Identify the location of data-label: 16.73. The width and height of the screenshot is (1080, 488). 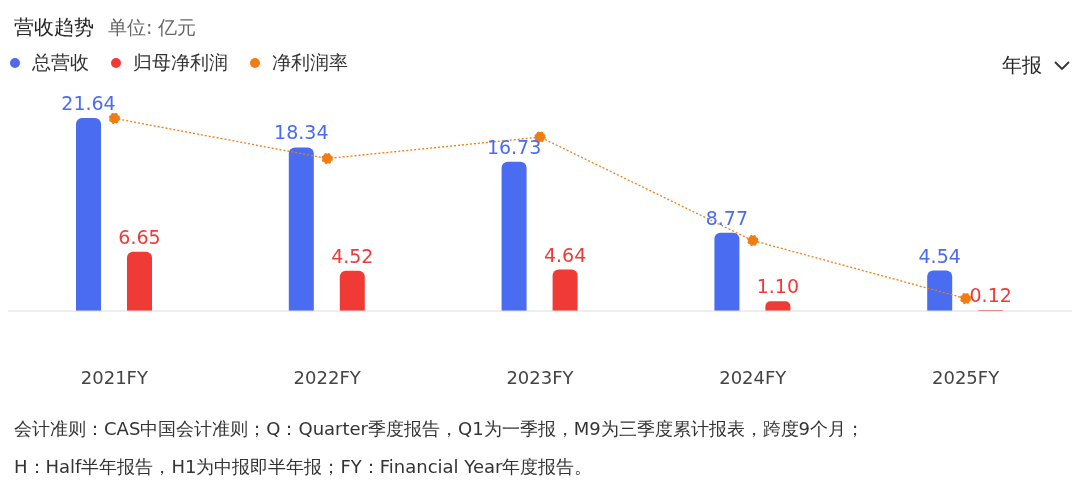
(514, 146).